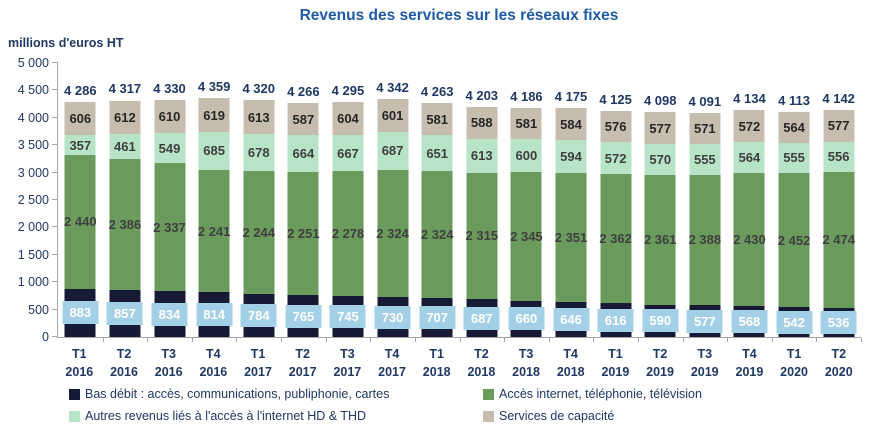 The height and width of the screenshot is (435, 871). I want to click on segment-value-label: 570, so click(660, 160).